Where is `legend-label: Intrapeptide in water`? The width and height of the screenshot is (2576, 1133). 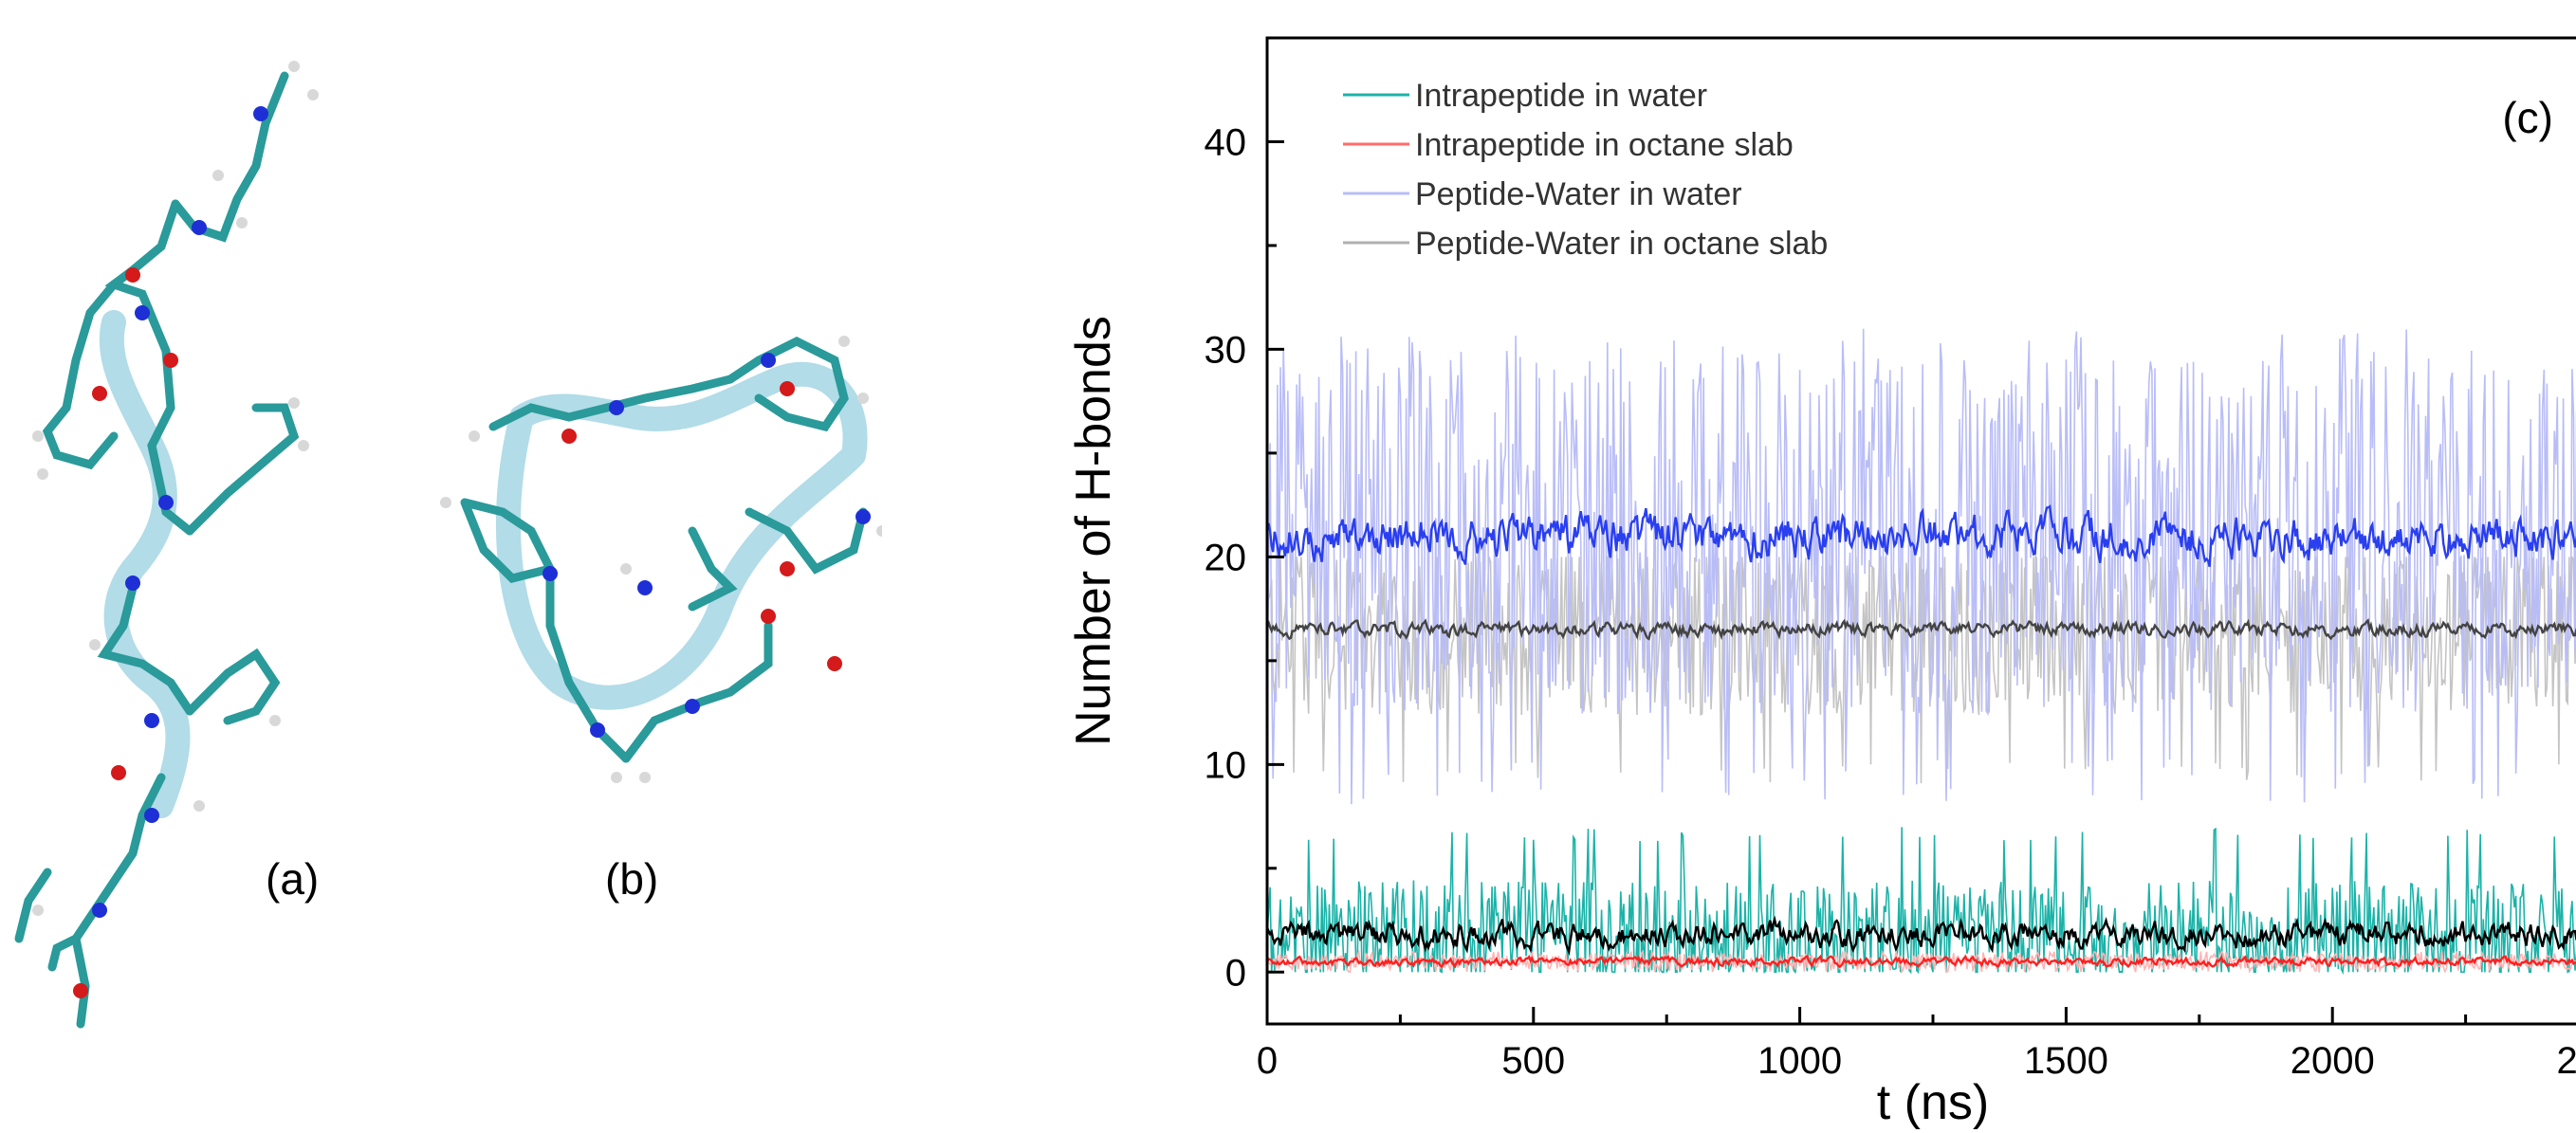
legend-label: Intrapeptide in water is located at coordinates (1561, 96).